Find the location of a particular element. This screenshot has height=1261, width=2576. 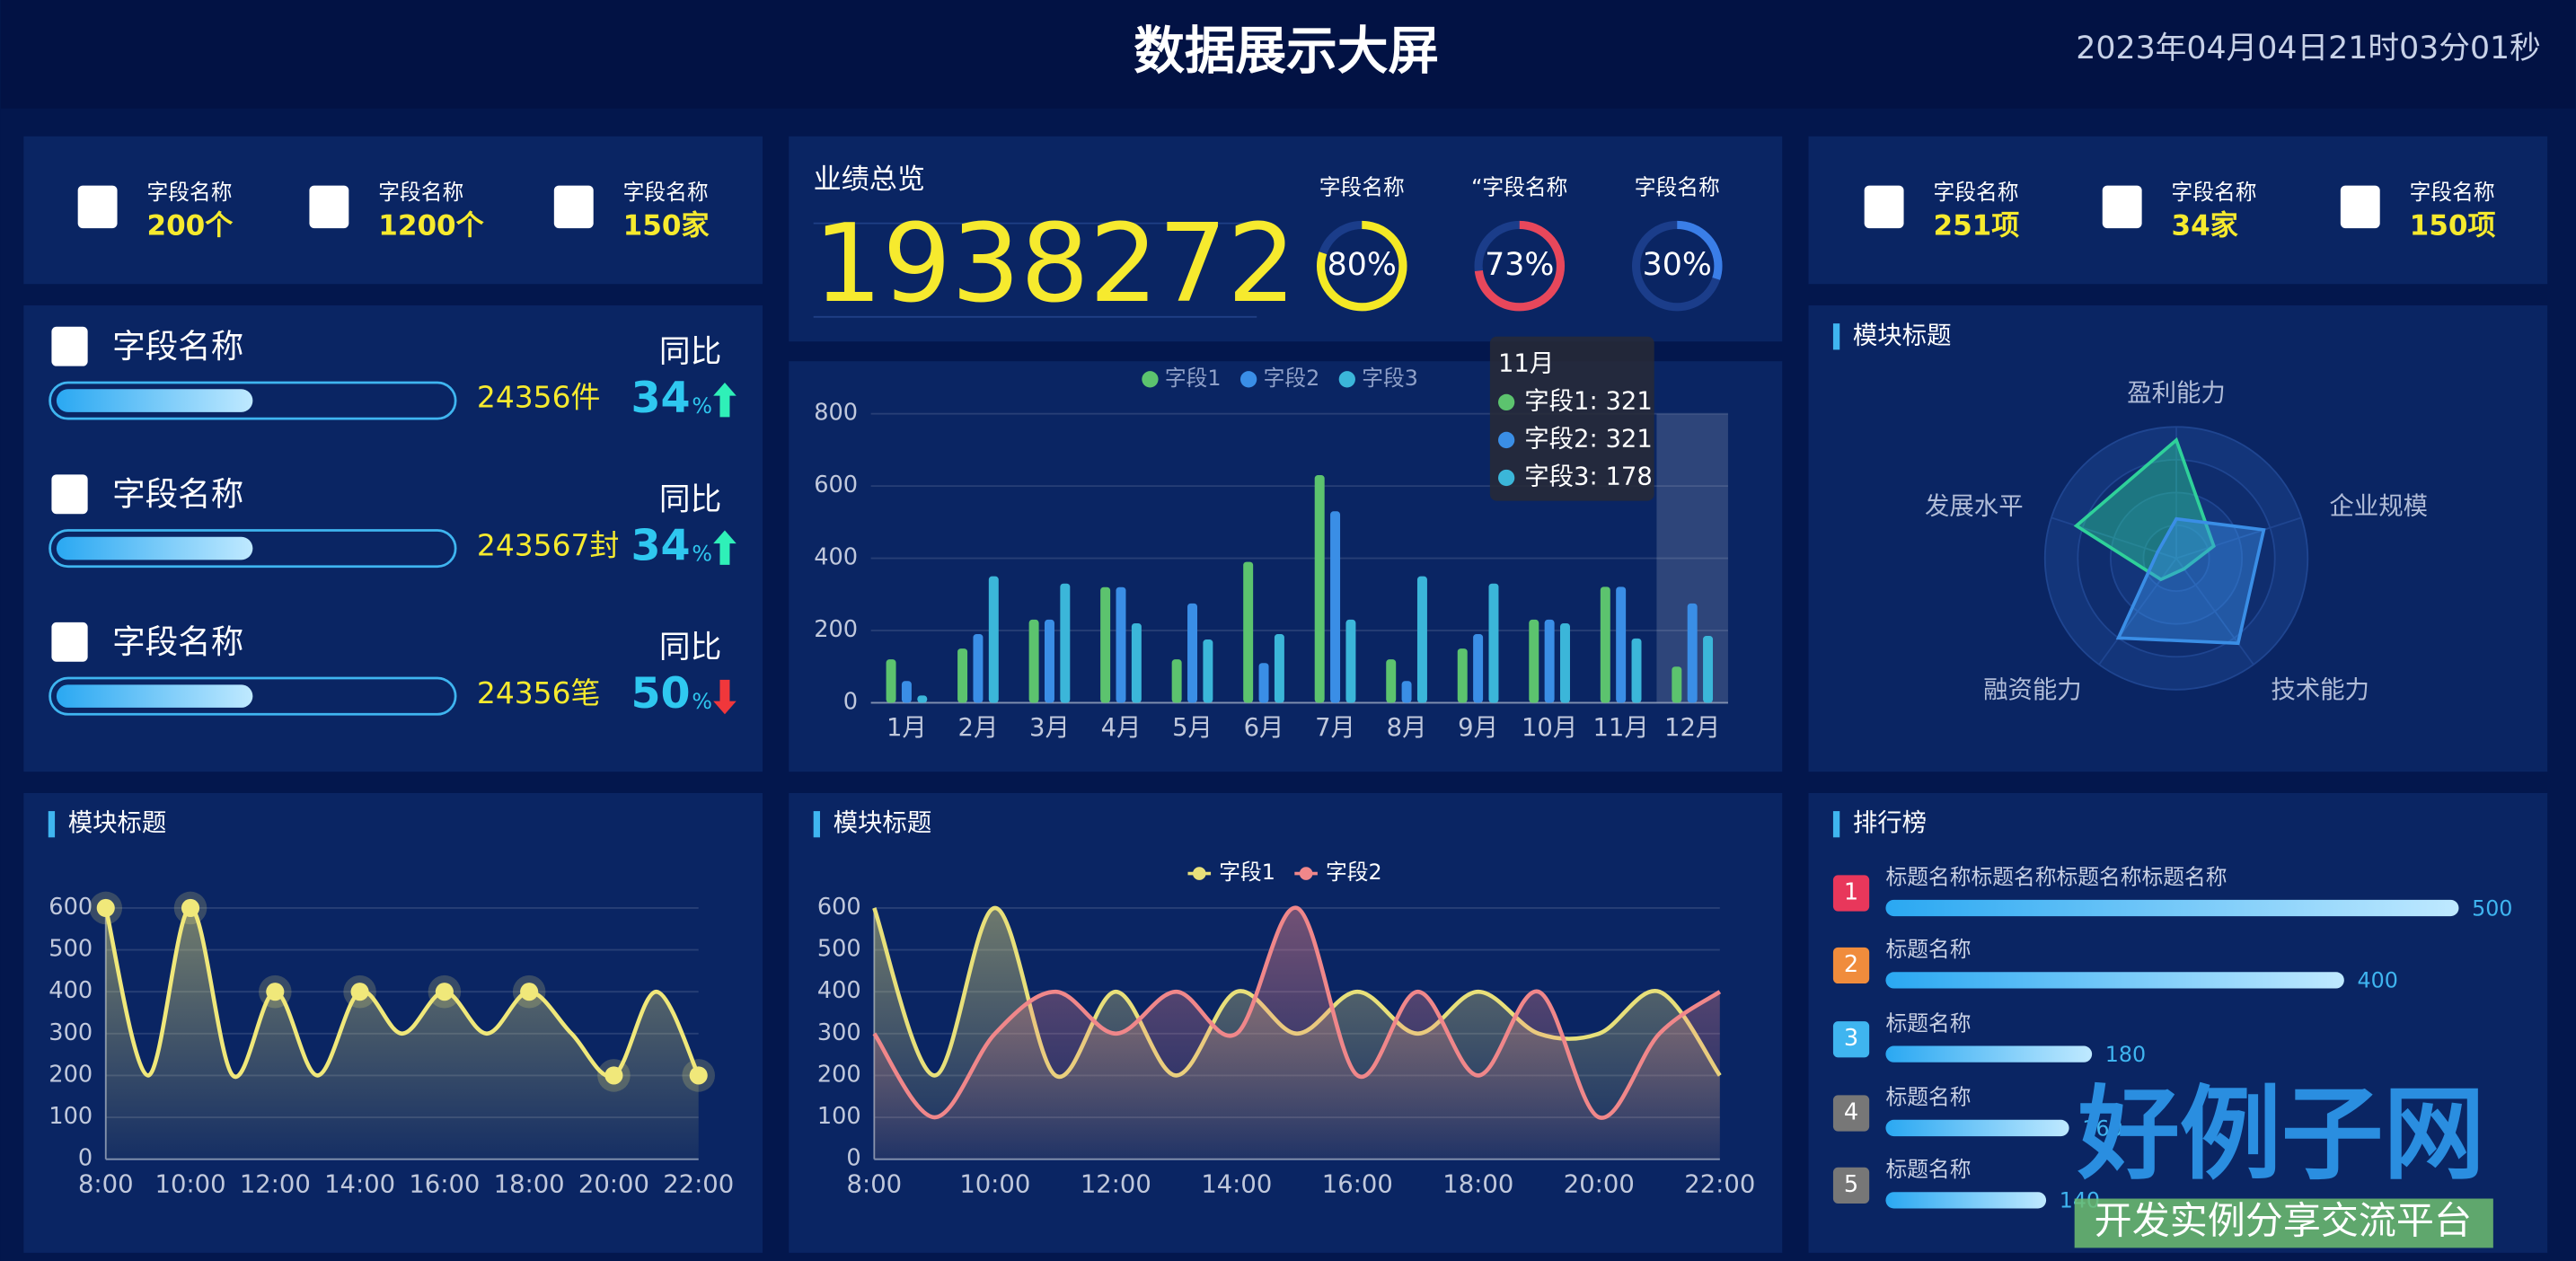

compare-label: 同比 is located at coordinates (690, 648).